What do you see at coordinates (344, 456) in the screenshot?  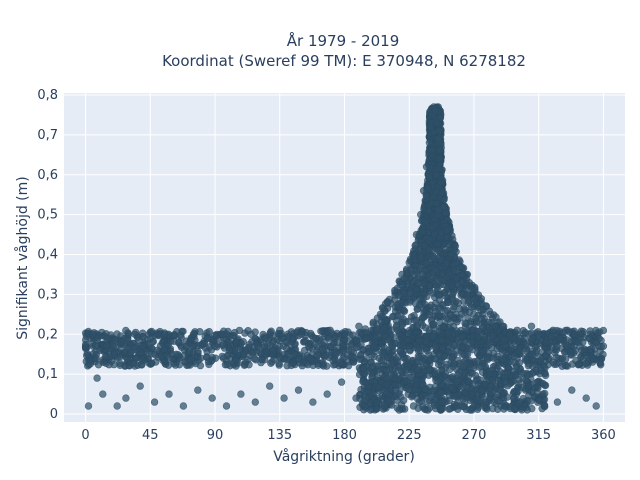 I see `x-axis-label: Vågriktning (grader)` at bounding box center [344, 456].